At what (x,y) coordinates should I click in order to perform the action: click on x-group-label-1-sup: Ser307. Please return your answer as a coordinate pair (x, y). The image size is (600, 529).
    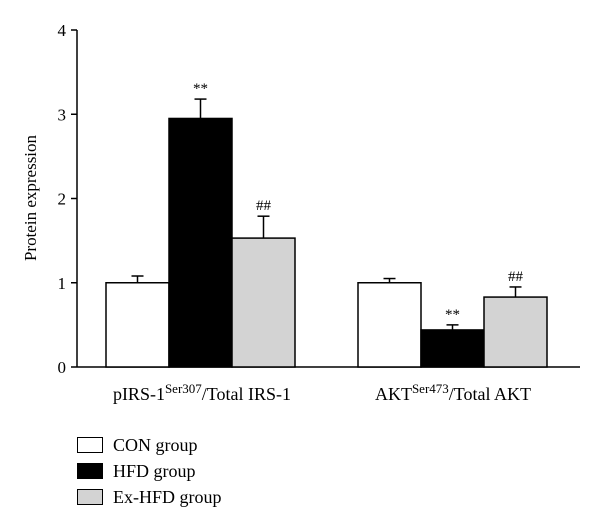
    Looking at the image, I should click on (183, 388).